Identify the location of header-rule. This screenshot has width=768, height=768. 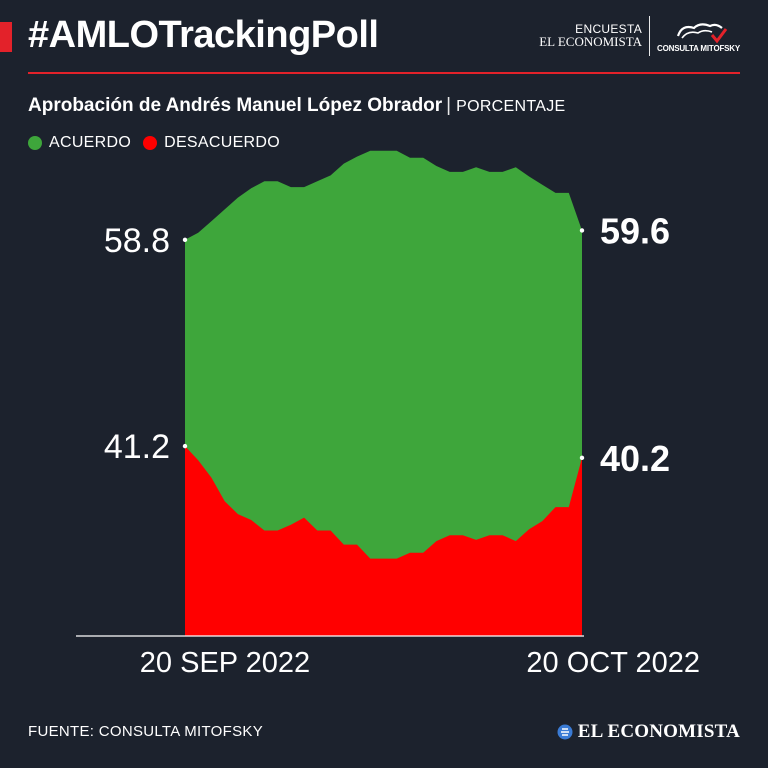
(384, 73).